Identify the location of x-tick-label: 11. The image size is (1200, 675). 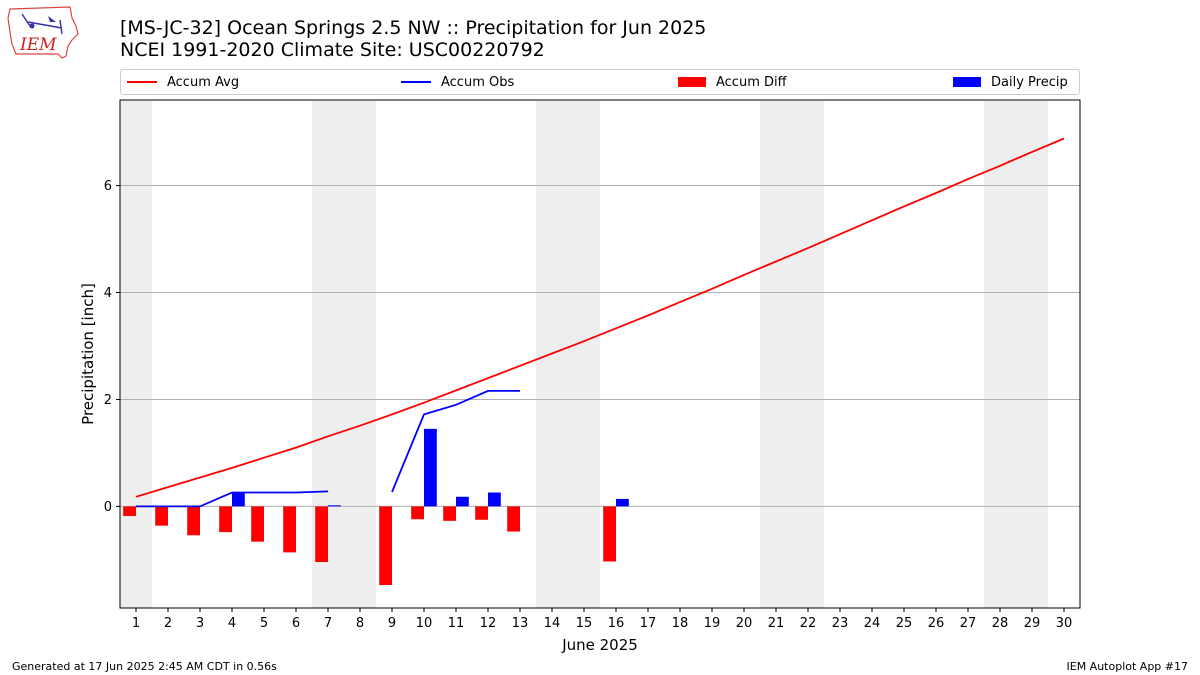
(456, 623).